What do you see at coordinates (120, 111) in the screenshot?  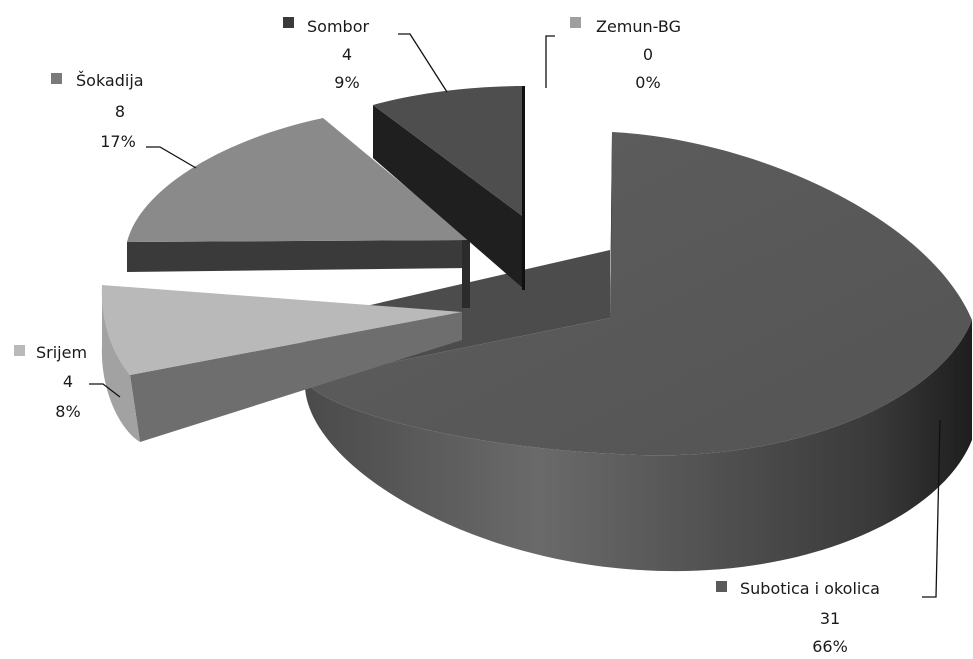 I see `label-sokadija-value: 8` at bounding box center [120, 111].